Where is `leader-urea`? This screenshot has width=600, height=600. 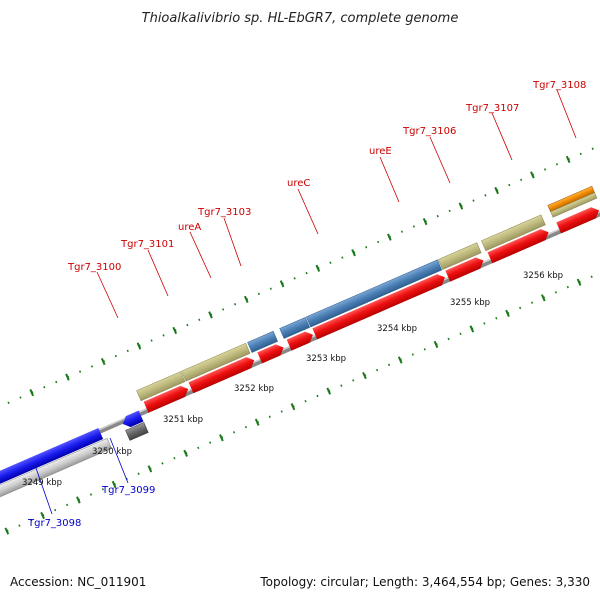 leader-urea is located at coordinates (200, 255).